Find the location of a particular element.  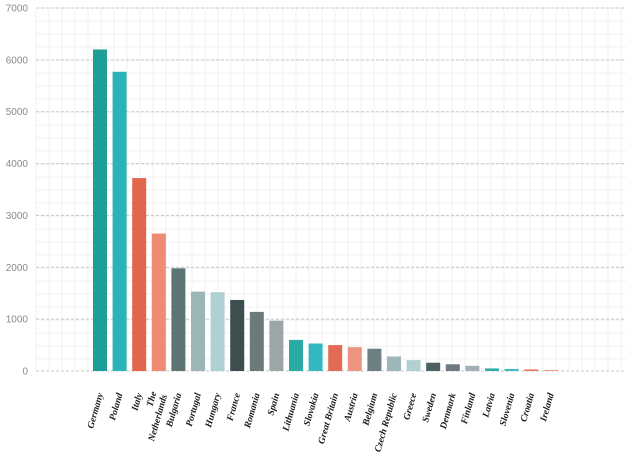

x-tick-label: Slovakia is located at coordinates (312, 409).